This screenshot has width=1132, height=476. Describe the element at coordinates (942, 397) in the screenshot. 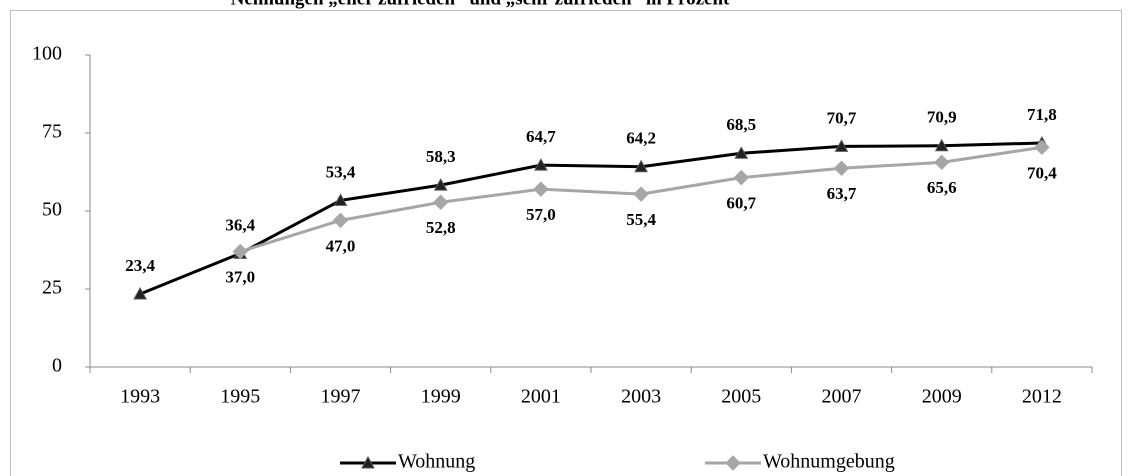

I see `x-tick-label: 2009` at that location.